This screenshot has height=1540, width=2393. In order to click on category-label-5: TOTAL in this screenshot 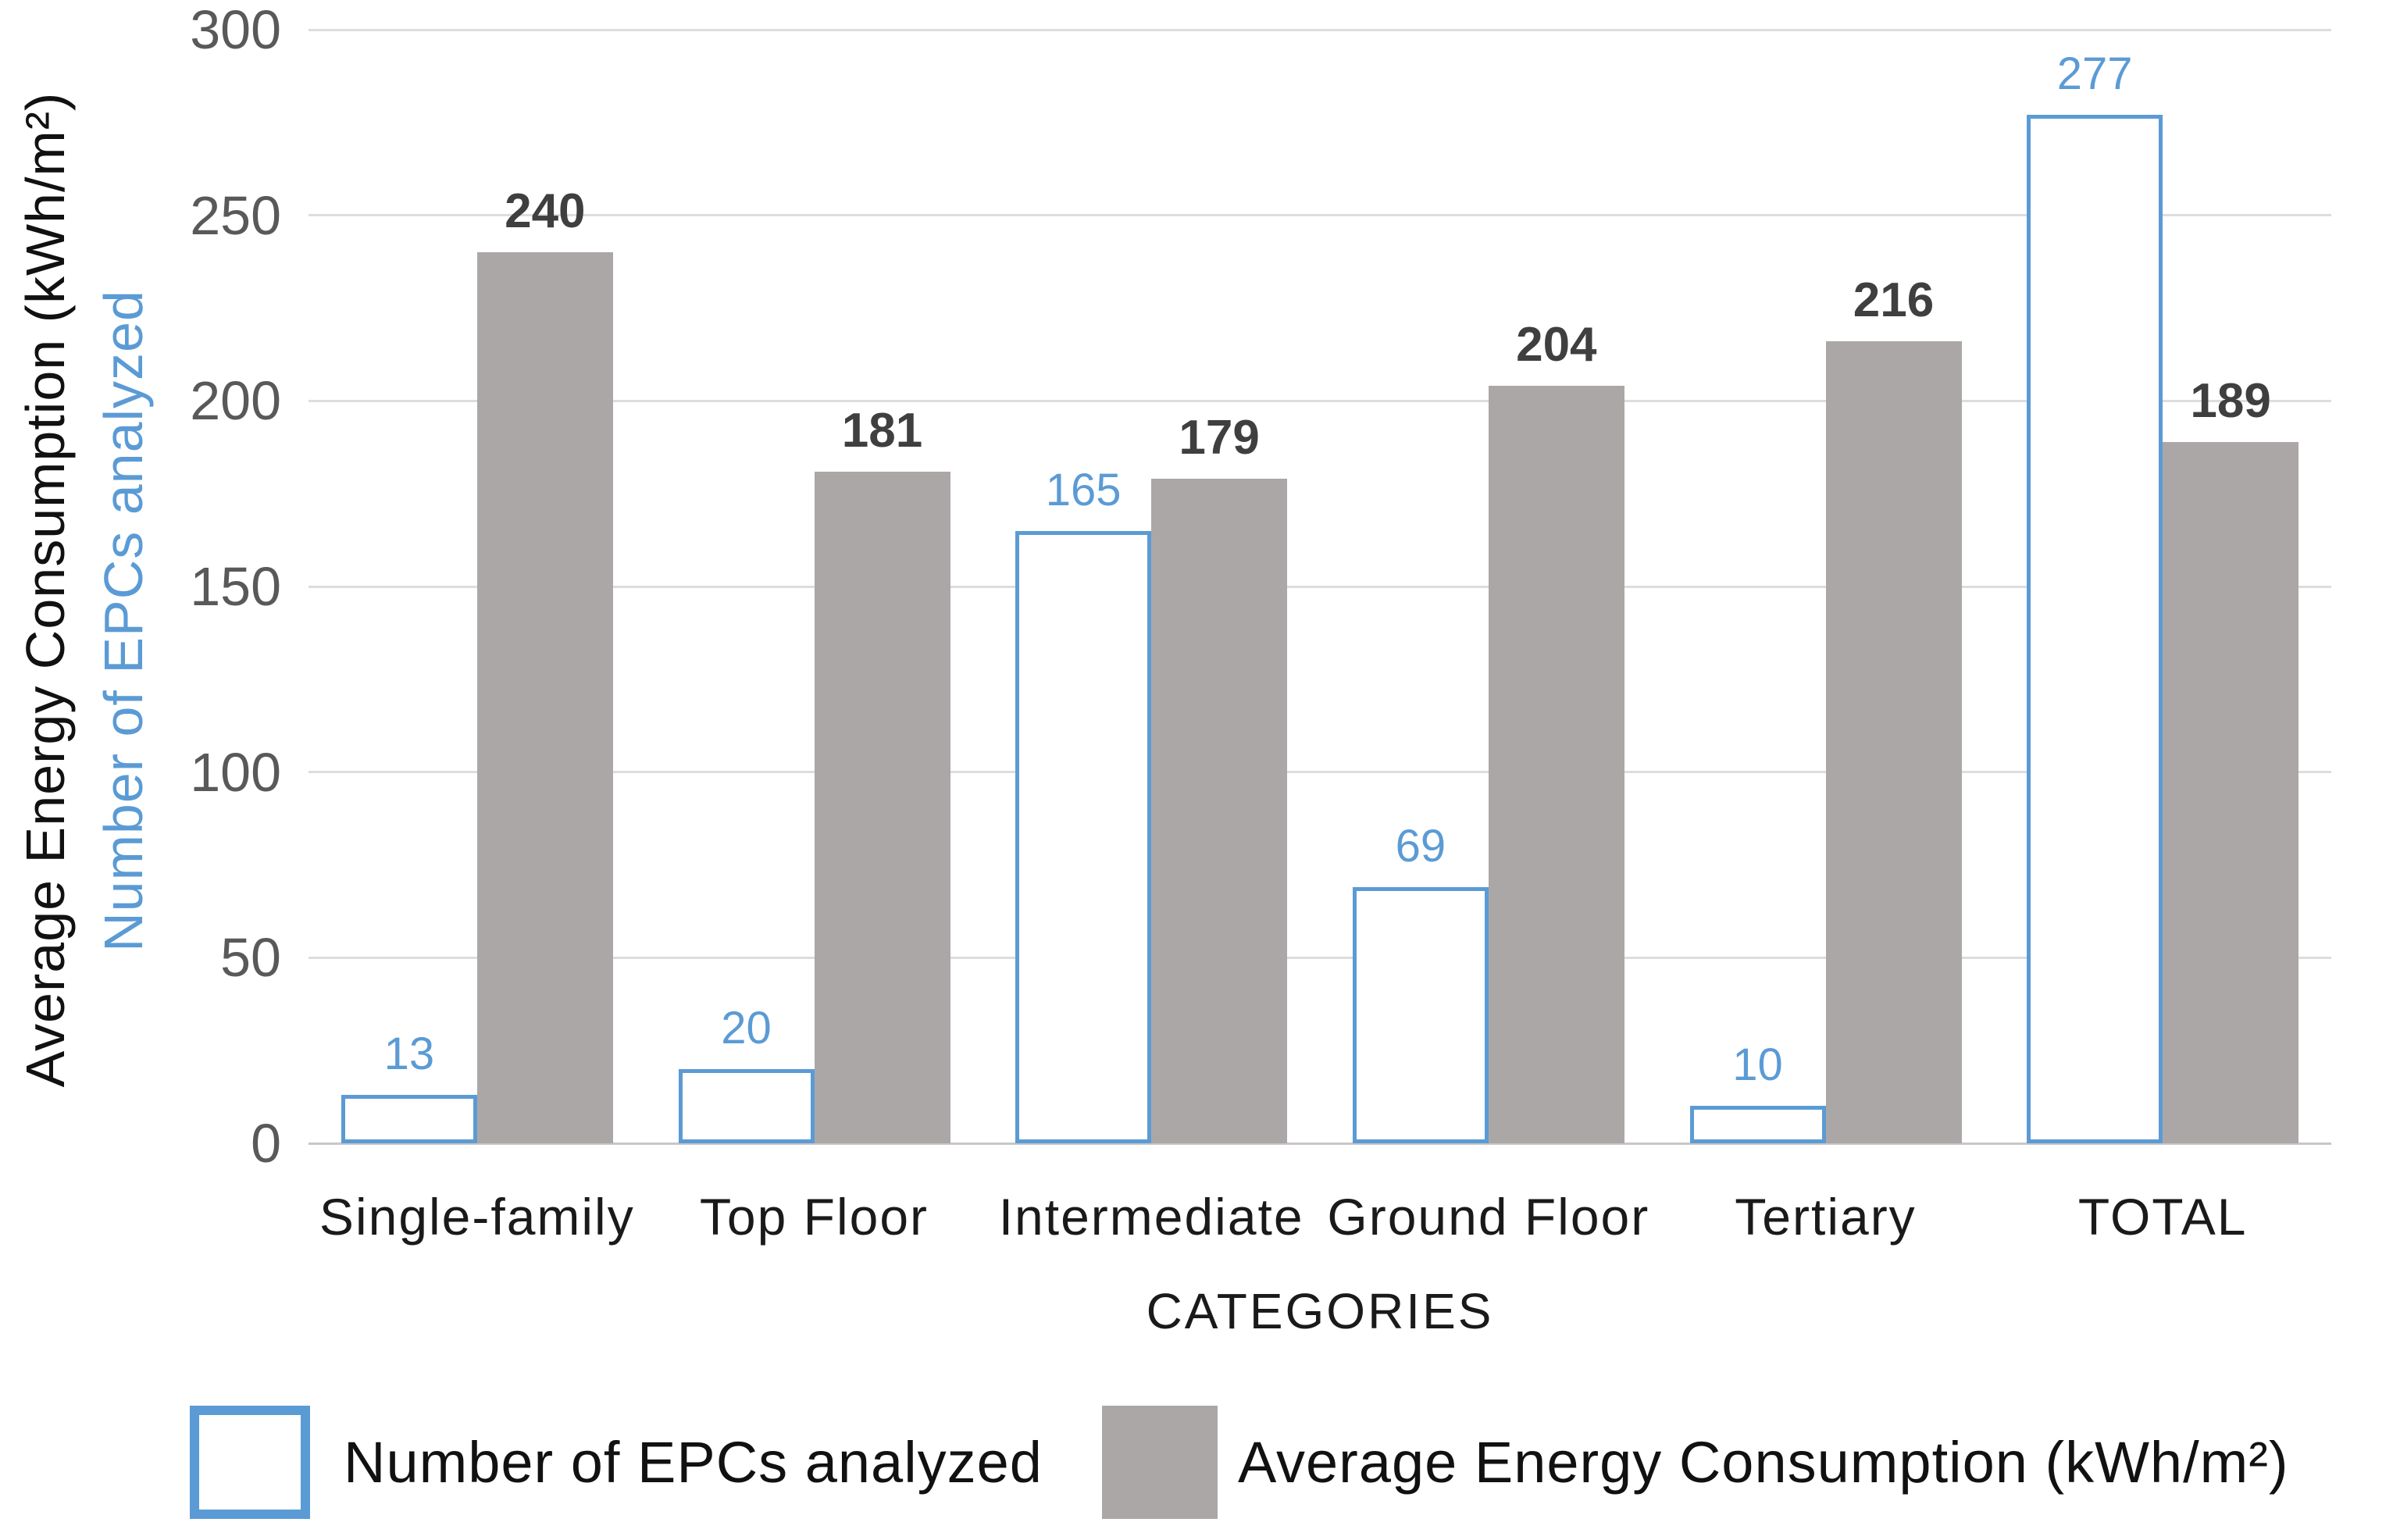, I will do `click(2162, 1217)`.